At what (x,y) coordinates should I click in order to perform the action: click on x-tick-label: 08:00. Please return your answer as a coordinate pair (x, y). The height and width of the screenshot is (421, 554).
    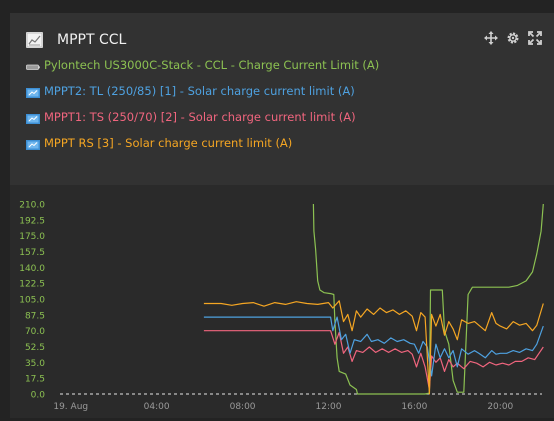
    Looking at the image, I should click on (243, 407).